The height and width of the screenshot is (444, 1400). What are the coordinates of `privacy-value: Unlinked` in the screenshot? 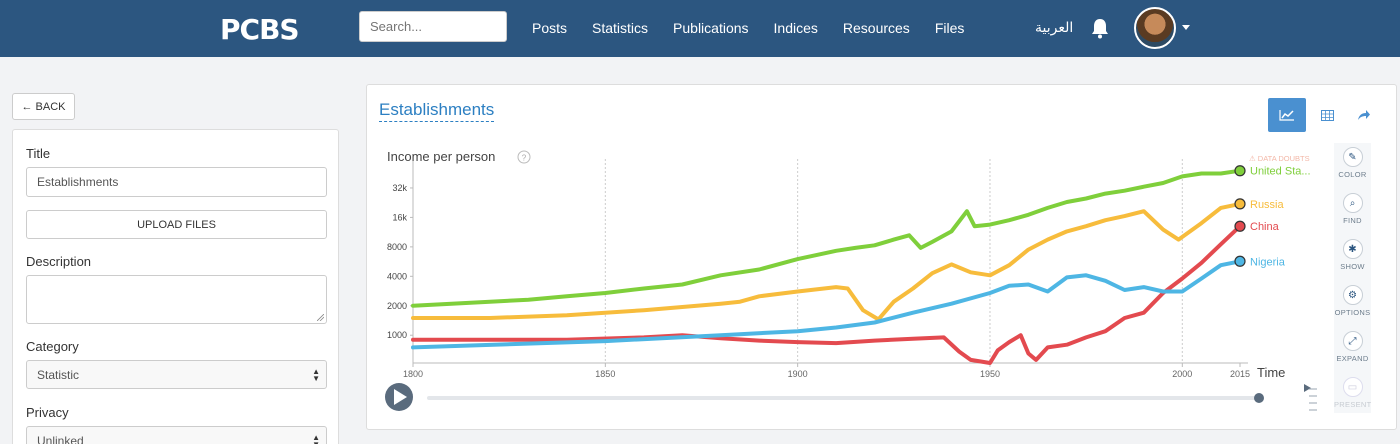 It's located at (60, 438).